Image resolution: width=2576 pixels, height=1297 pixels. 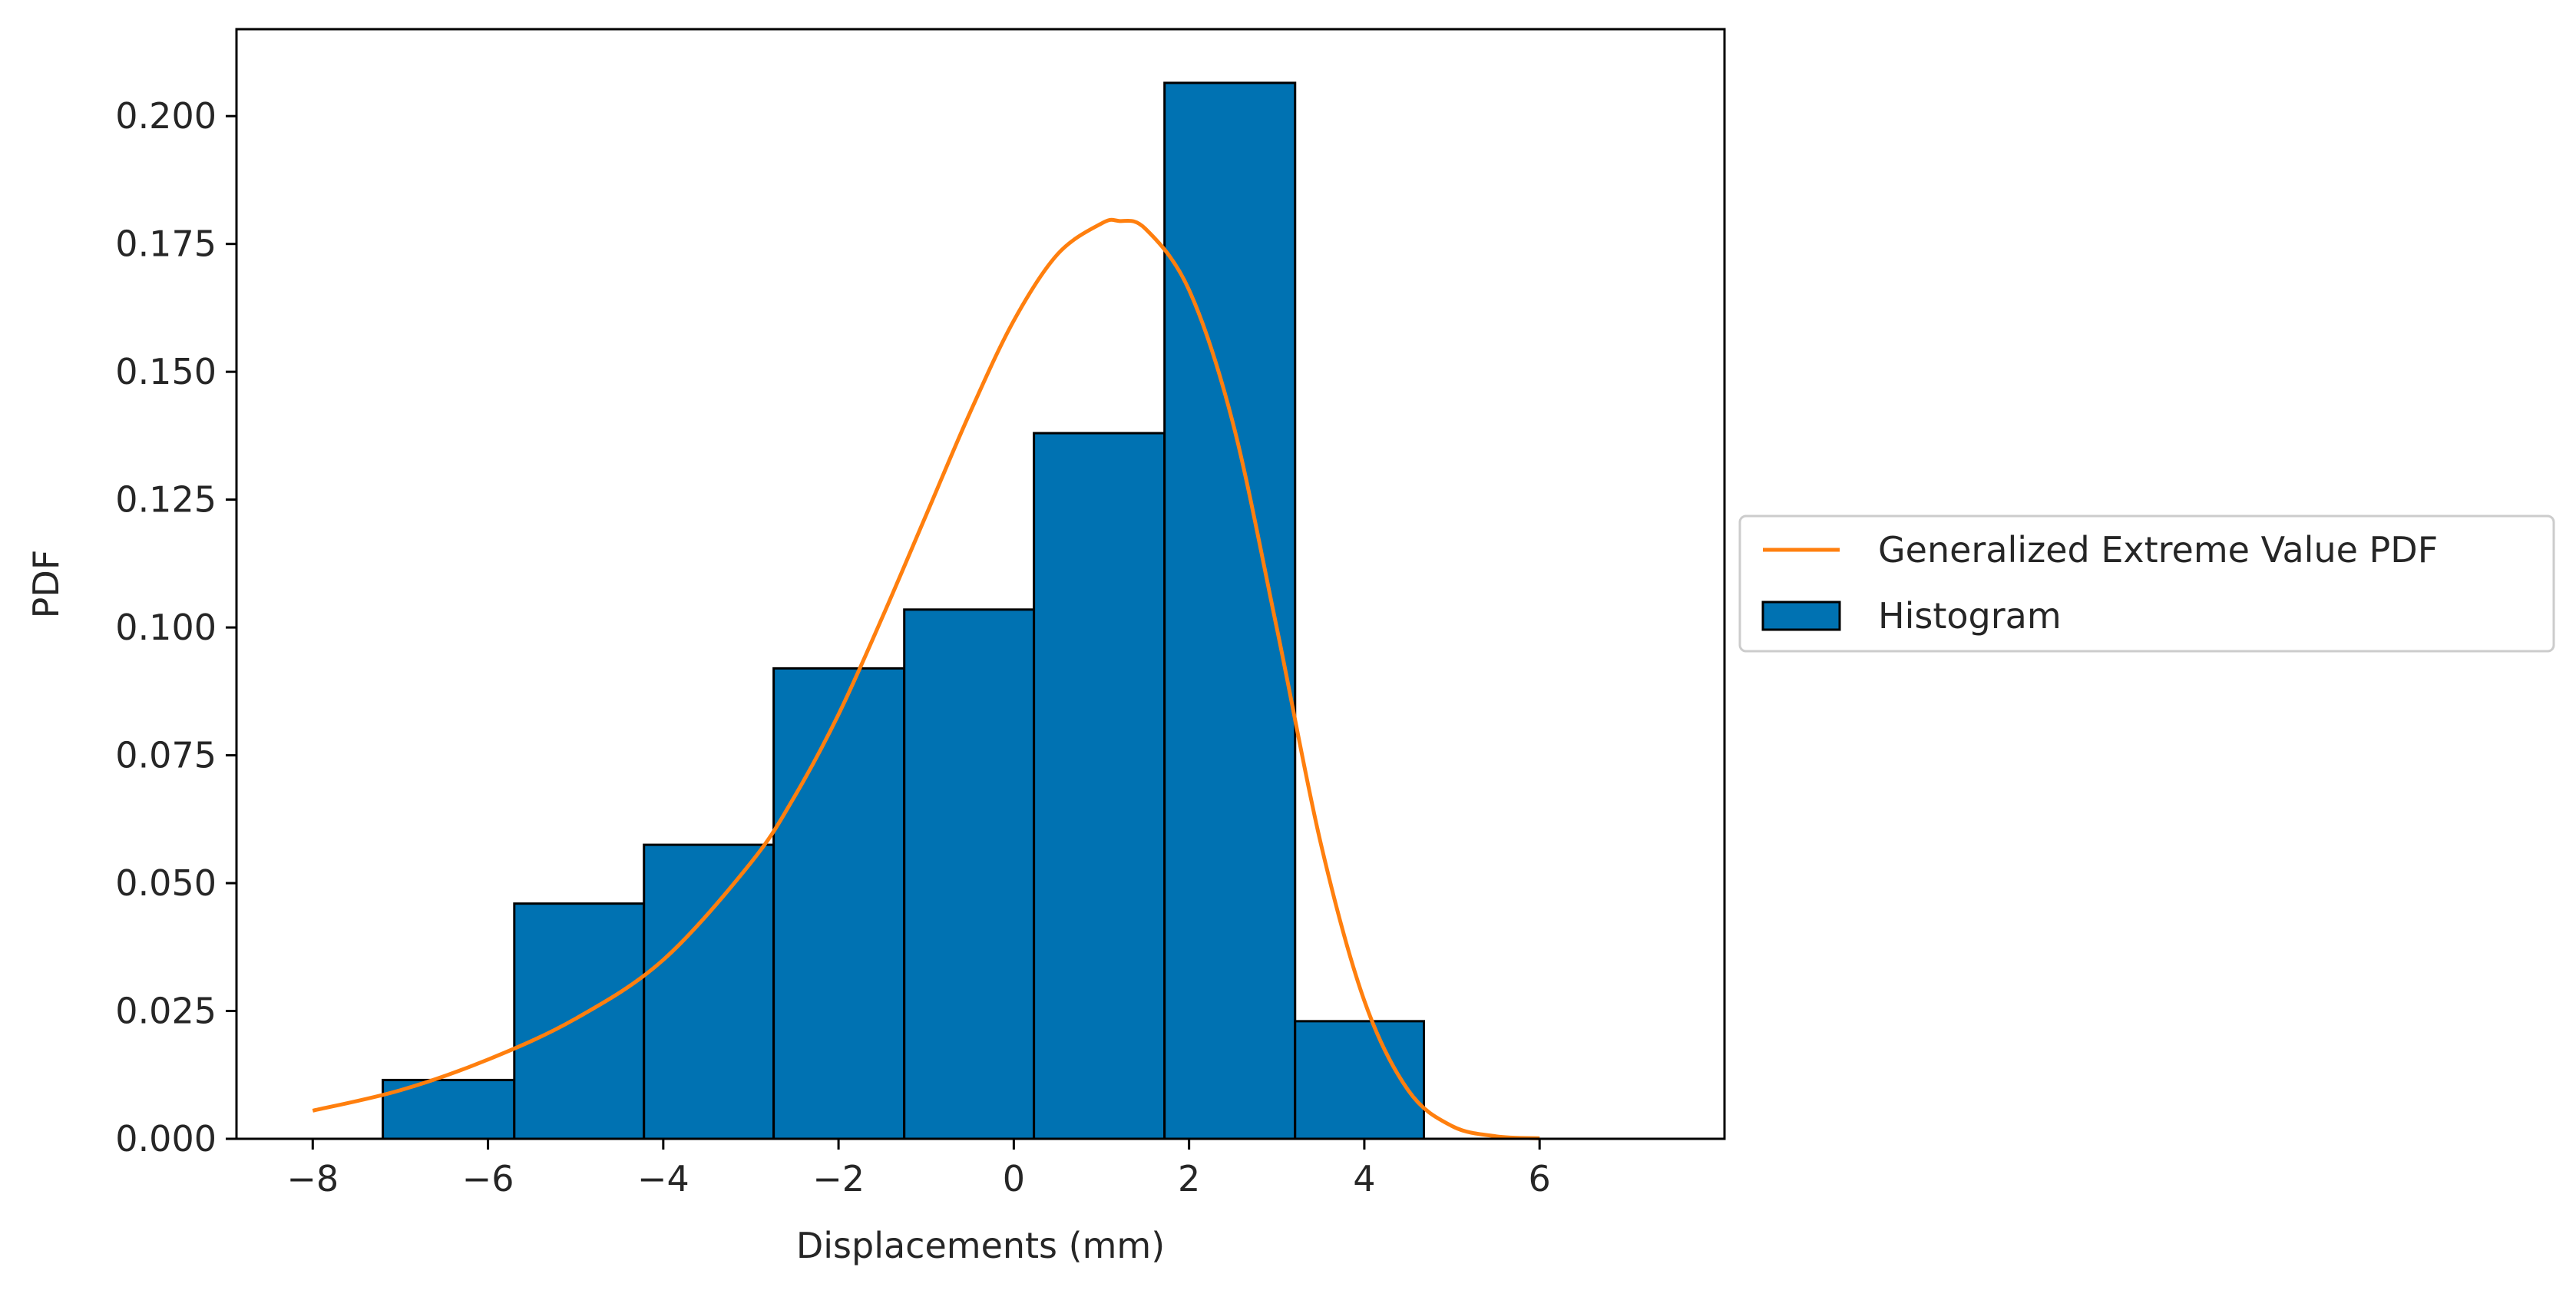 What do you see at coordinates (166, 628) in the screenshot?
I see `y-tick-label: 0.100` at bounding box center [166, 628].